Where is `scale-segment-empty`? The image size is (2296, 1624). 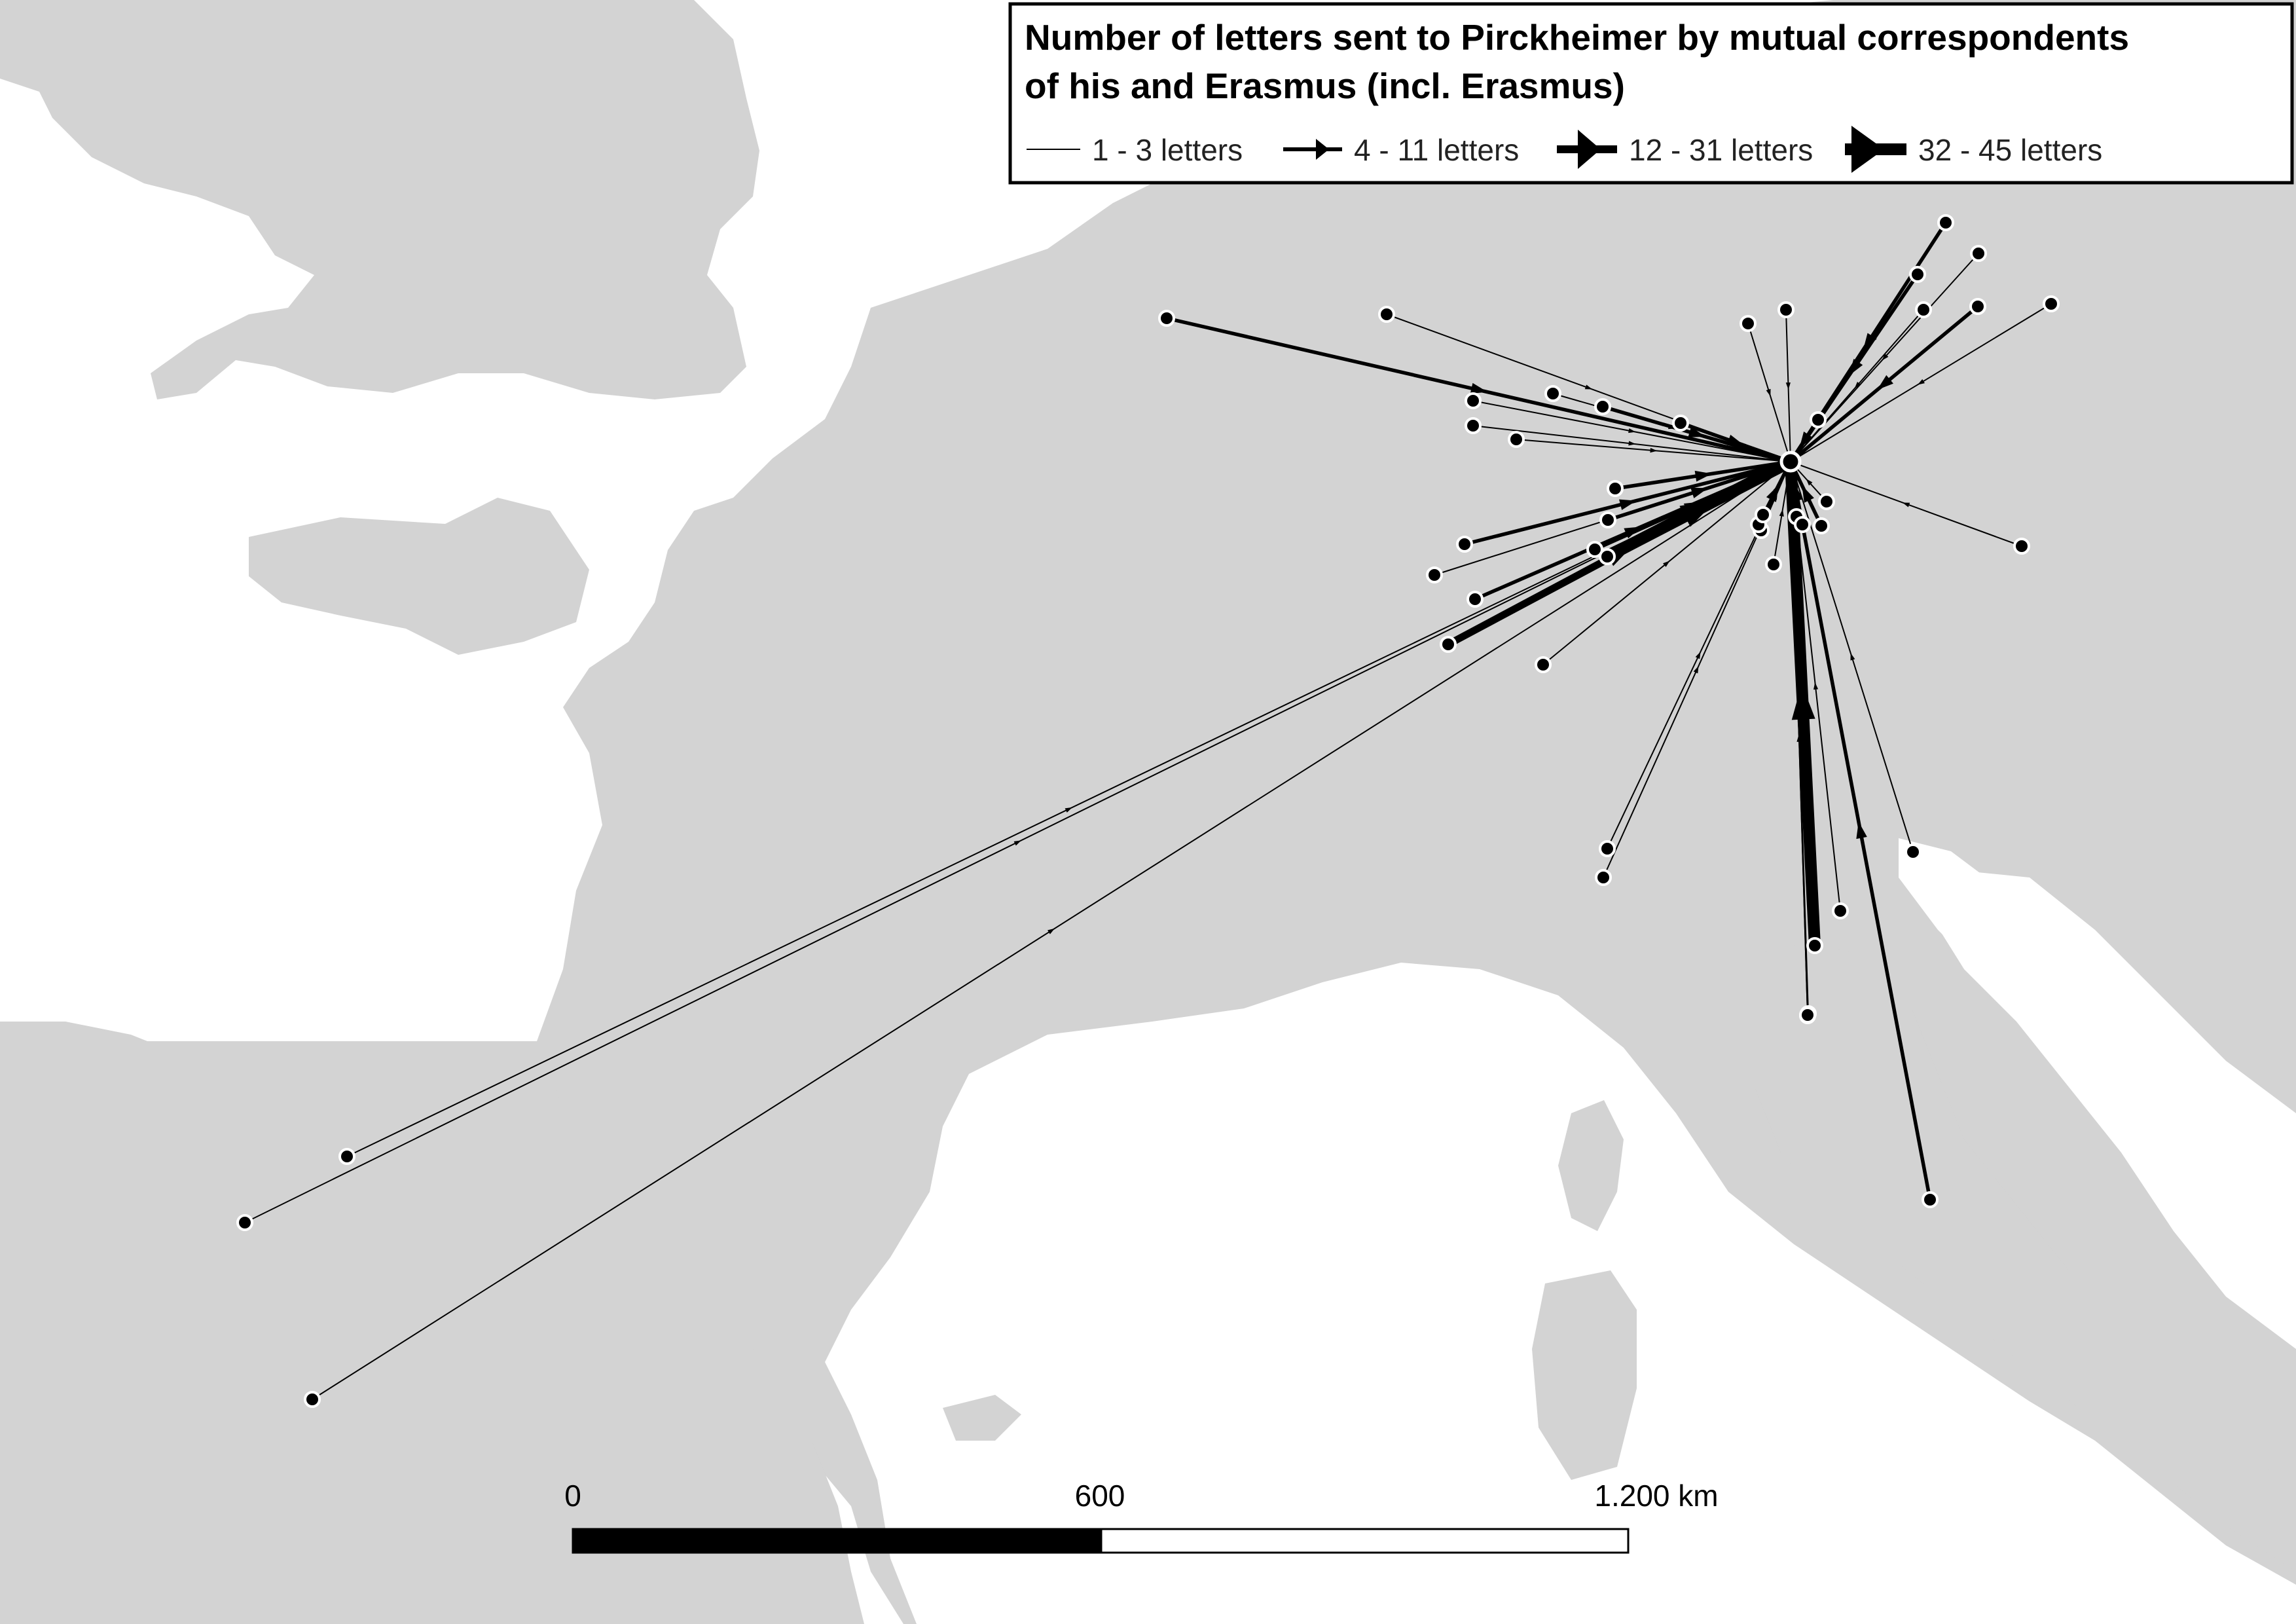 scale-segment-empty is located at coordinates (1365, 1541).